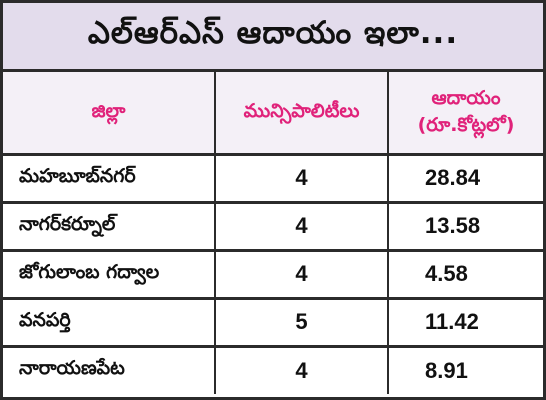 The width and height of the screenshot is (546, 400). What do you see at coordinates (302, 114) in the screenshot?
I see `header-municipalities: మున్సిపాలిటీలు` at bounding box center [302, 114].